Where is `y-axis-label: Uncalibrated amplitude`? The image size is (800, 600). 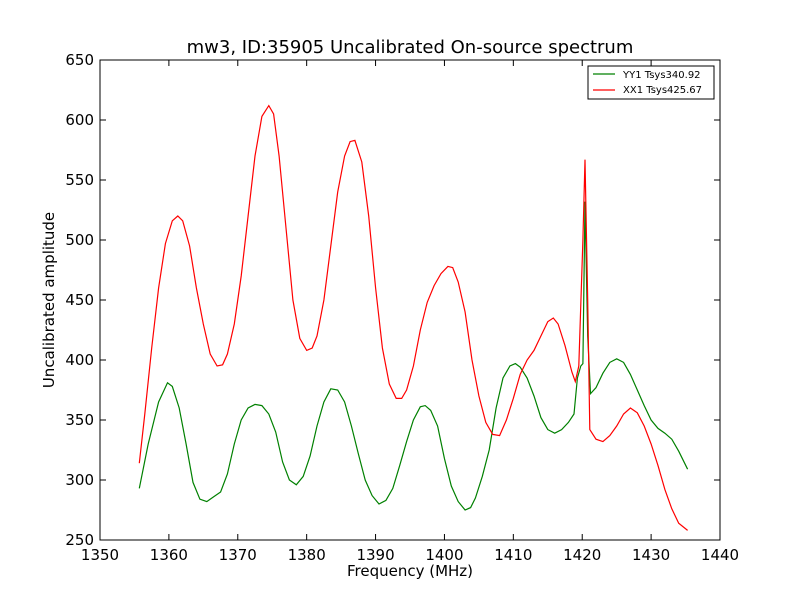
y-axis-label: Uncalibrated amplitude is located at coordinates (49, 300).